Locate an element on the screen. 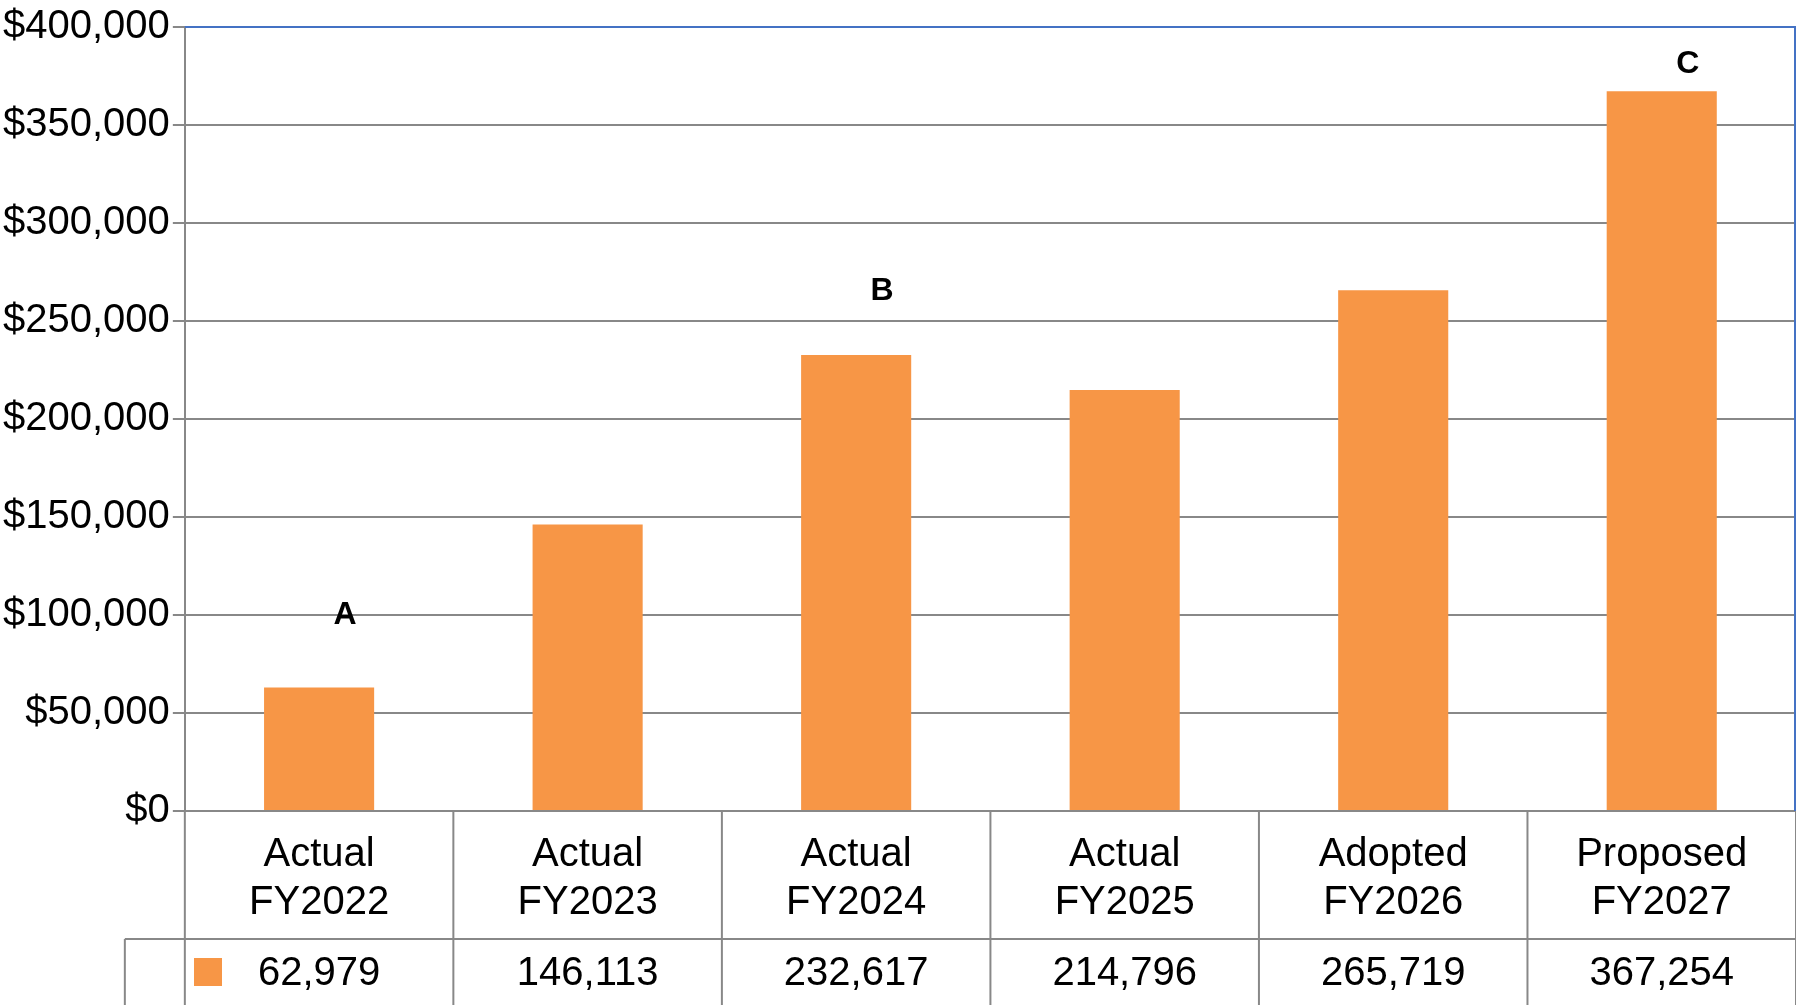 Image resolution: width=1796 pixels, height=1005 pixels. data-label: 367,254 is located at coordinates (1662, 971).